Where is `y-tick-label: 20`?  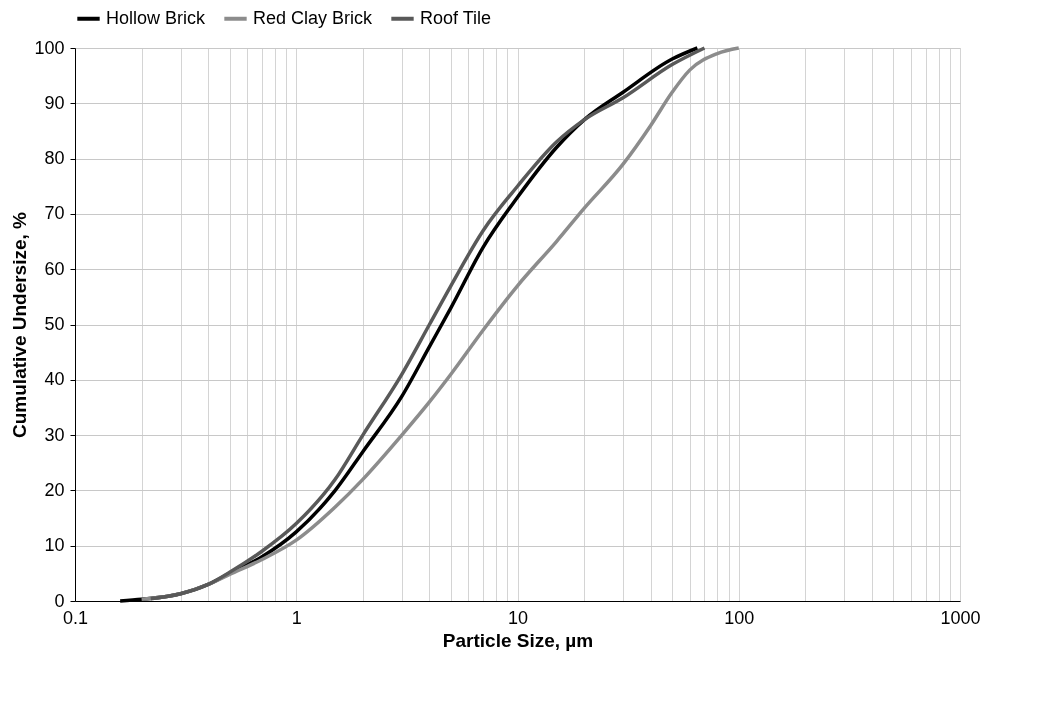 y-tick-label: 20 is located at coordinates (54, 489).